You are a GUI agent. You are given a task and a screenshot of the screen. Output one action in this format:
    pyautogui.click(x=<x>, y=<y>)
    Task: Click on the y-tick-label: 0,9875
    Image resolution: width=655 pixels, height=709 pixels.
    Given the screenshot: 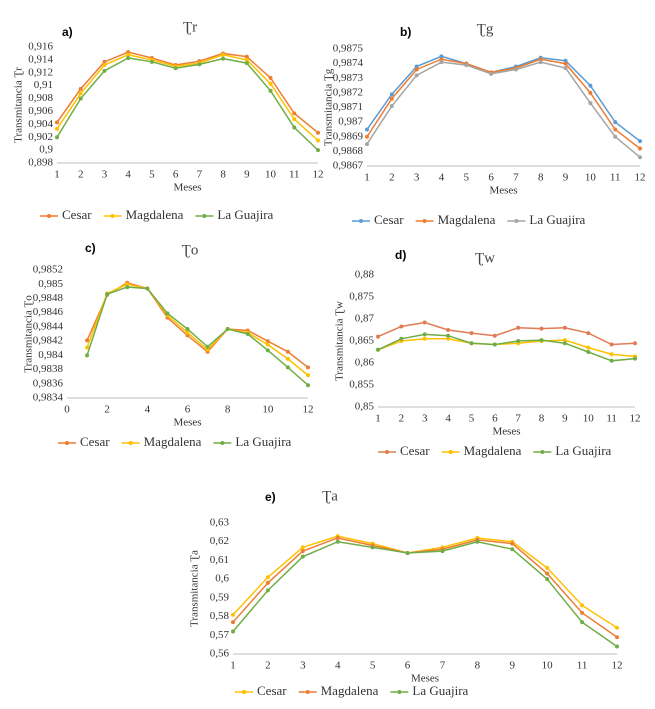 What is the action you would take?
    pyautogui.click(x=348, y=49)
    